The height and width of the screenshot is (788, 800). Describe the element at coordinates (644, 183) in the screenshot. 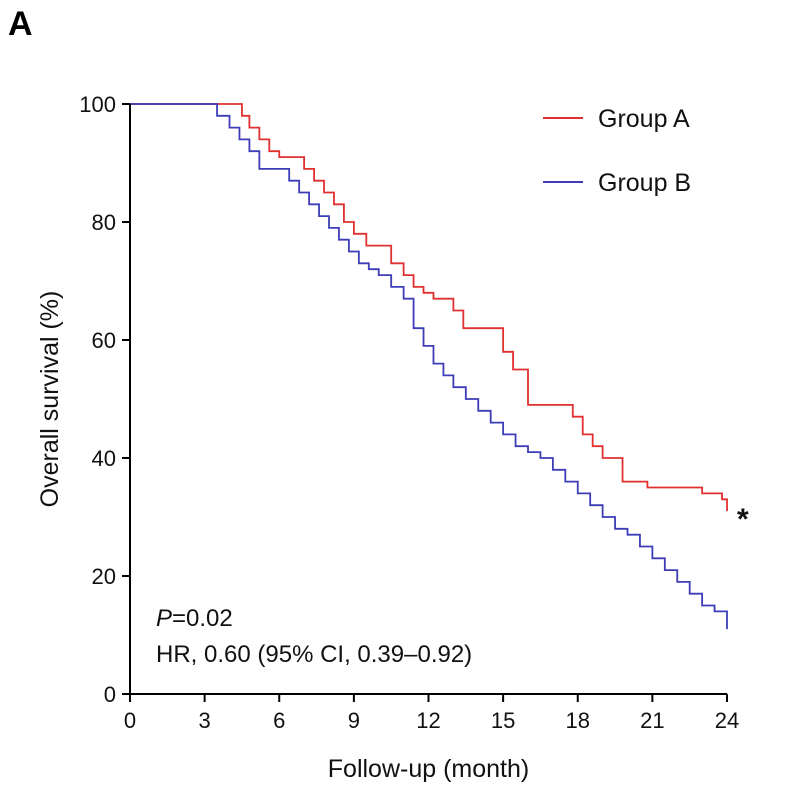

I see `legend-label: Group B` at that location.